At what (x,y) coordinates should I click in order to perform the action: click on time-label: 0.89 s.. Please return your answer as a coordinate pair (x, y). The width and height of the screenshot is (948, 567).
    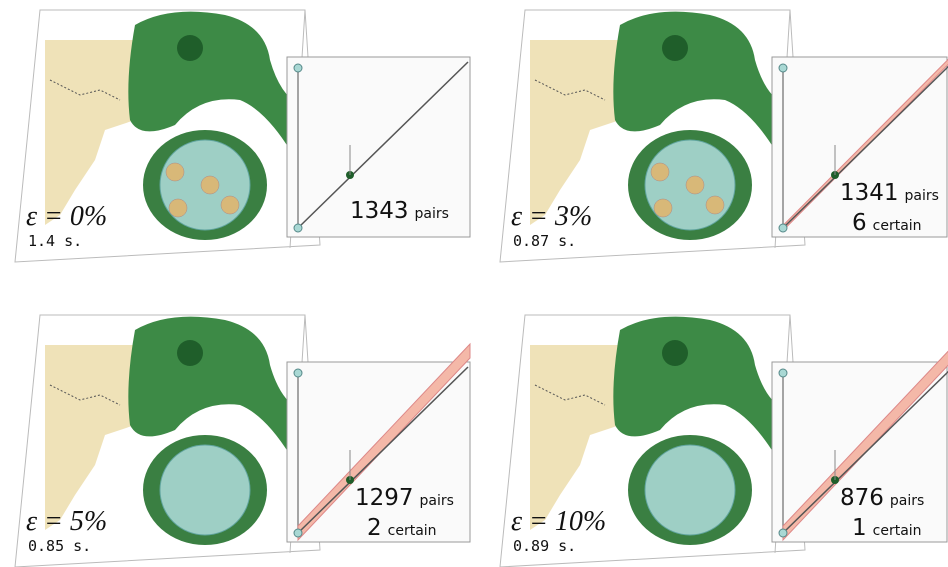
    Looking at the image, I should click on (544, 546).